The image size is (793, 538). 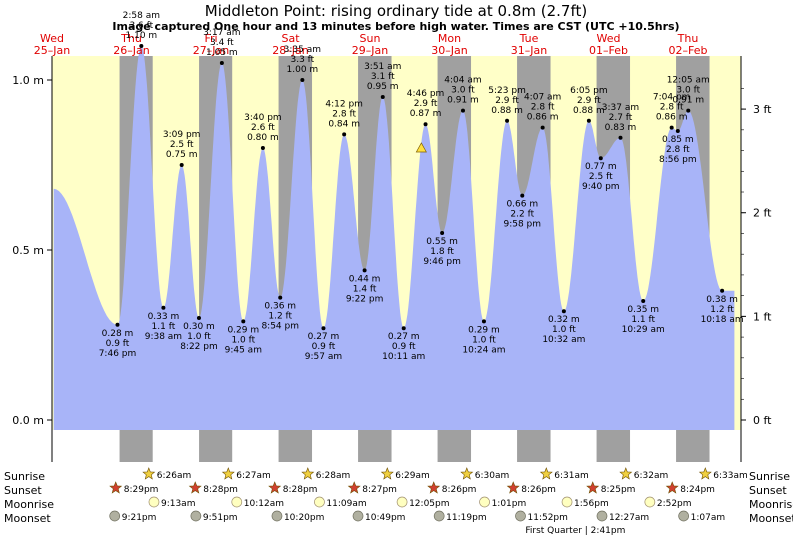 I want to click on moonrise-time: 2:52pm, so click(x=674, y=504).